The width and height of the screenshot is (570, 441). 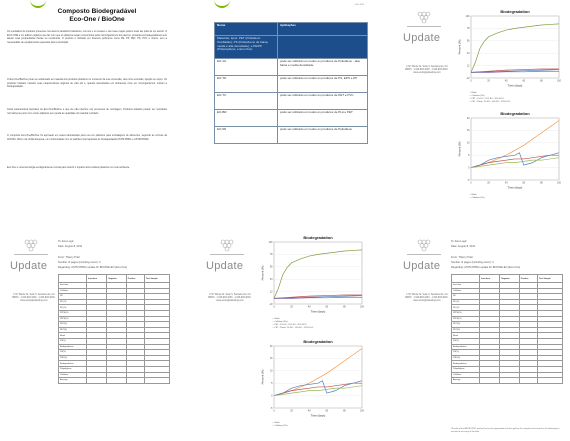 What do you see at coordinates (468, 78) in the screenshot?
I see `y-tick-label: -10` at bounding box center [468, 78].